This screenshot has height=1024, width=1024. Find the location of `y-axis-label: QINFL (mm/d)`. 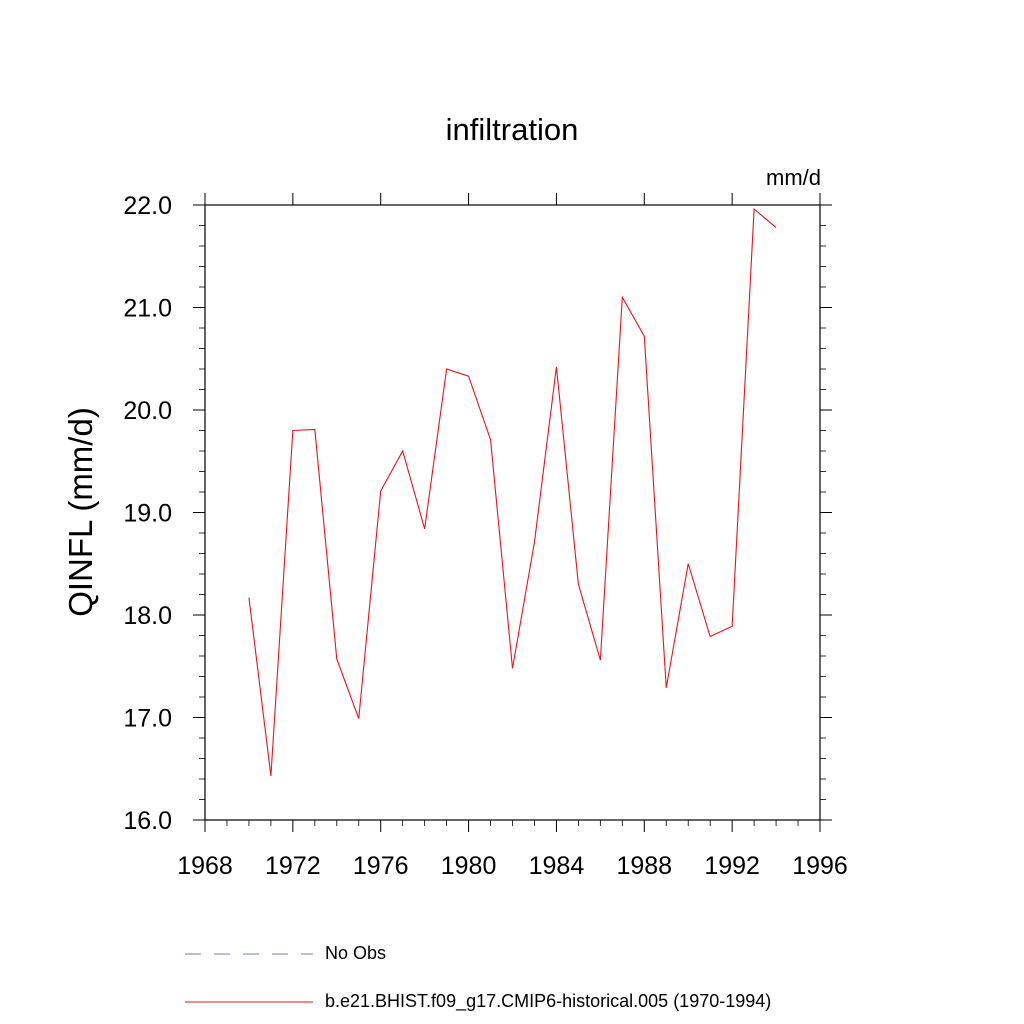

y-axis-label: QINFL (mm/d) is located at coordinates (80, 512).